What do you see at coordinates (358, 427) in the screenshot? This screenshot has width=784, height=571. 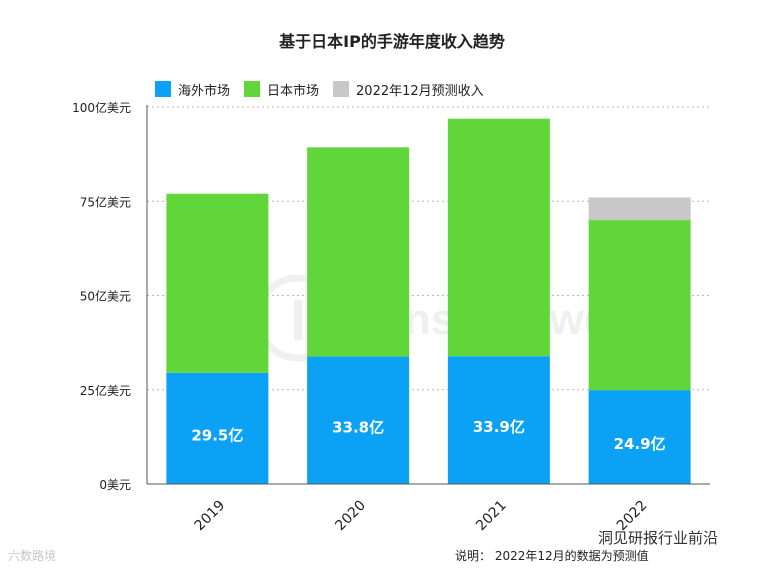 I see `bar-data-label: 33.8亿` at bounding box center [358, 427].